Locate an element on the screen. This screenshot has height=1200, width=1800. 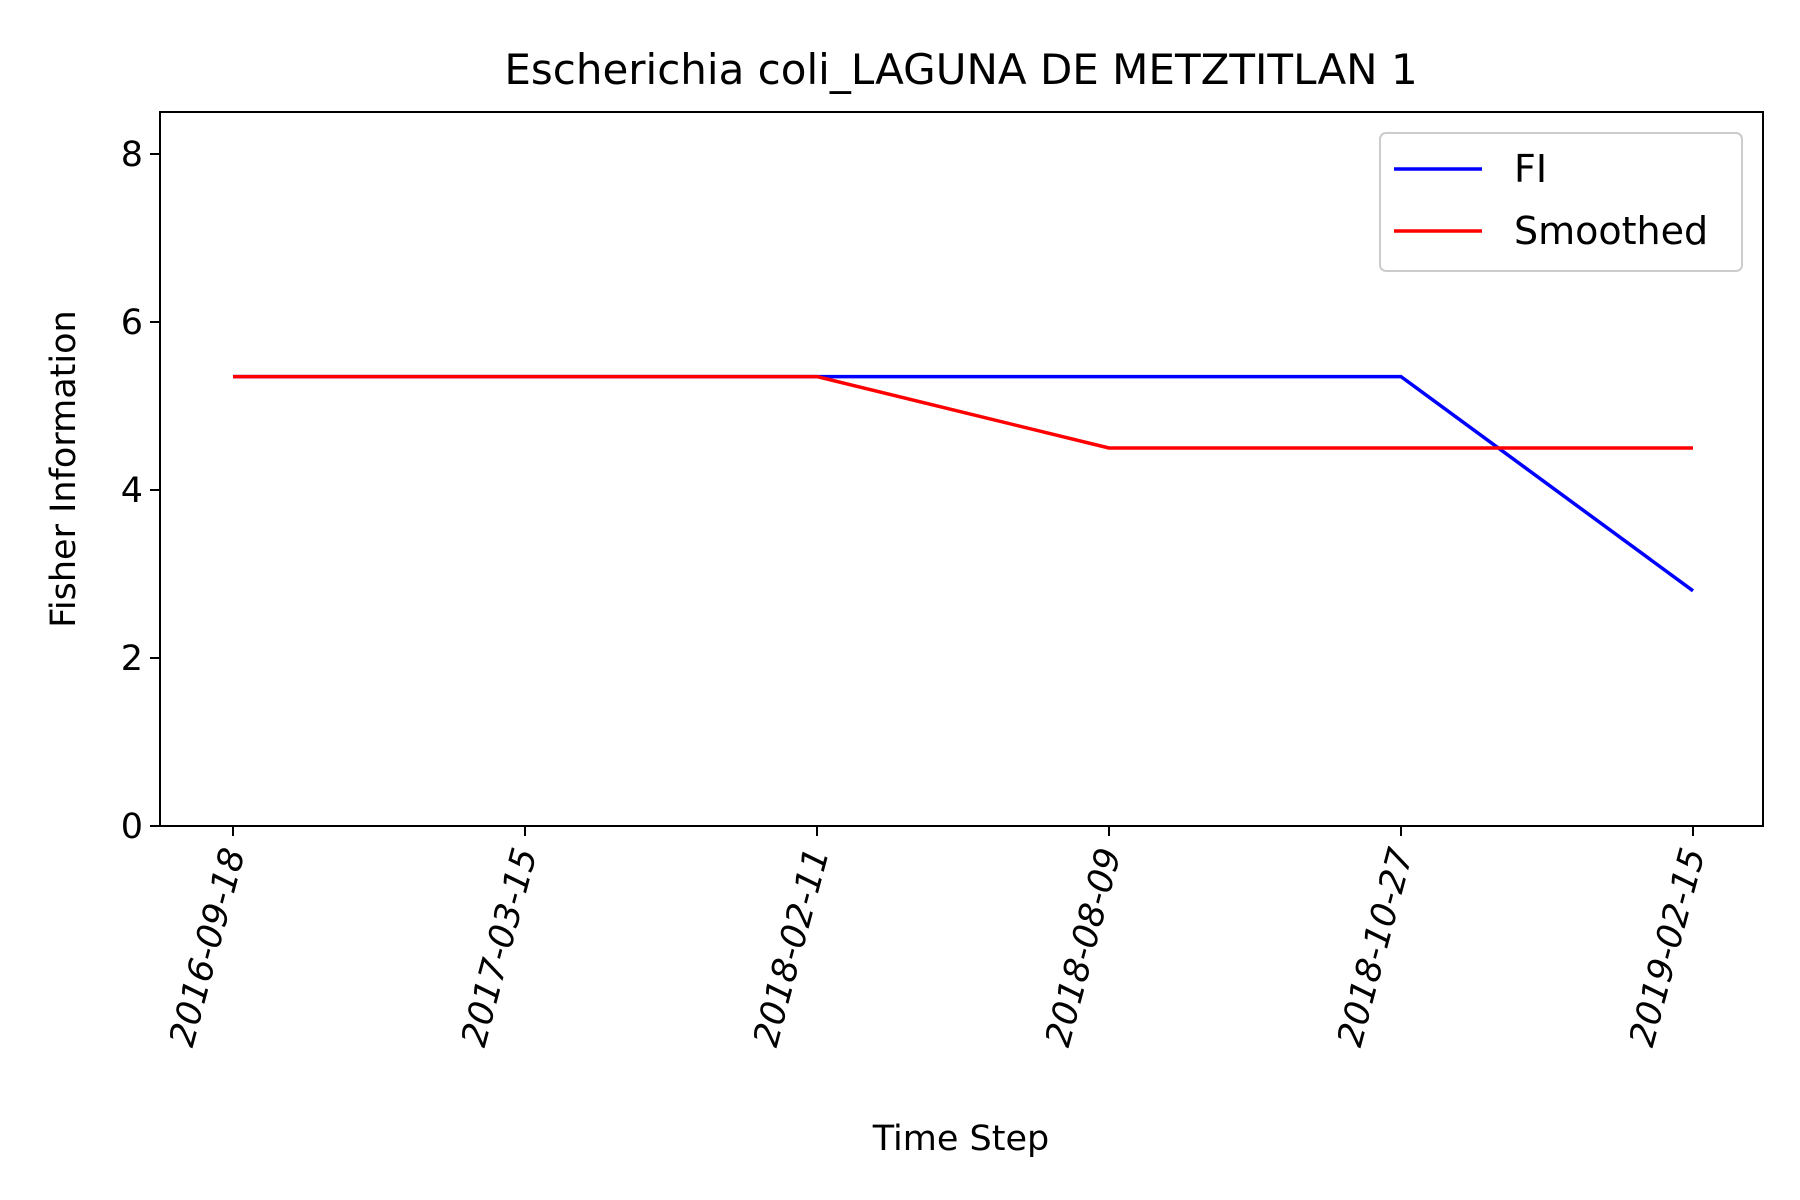
plot-area is located at coordinates (964, 483).